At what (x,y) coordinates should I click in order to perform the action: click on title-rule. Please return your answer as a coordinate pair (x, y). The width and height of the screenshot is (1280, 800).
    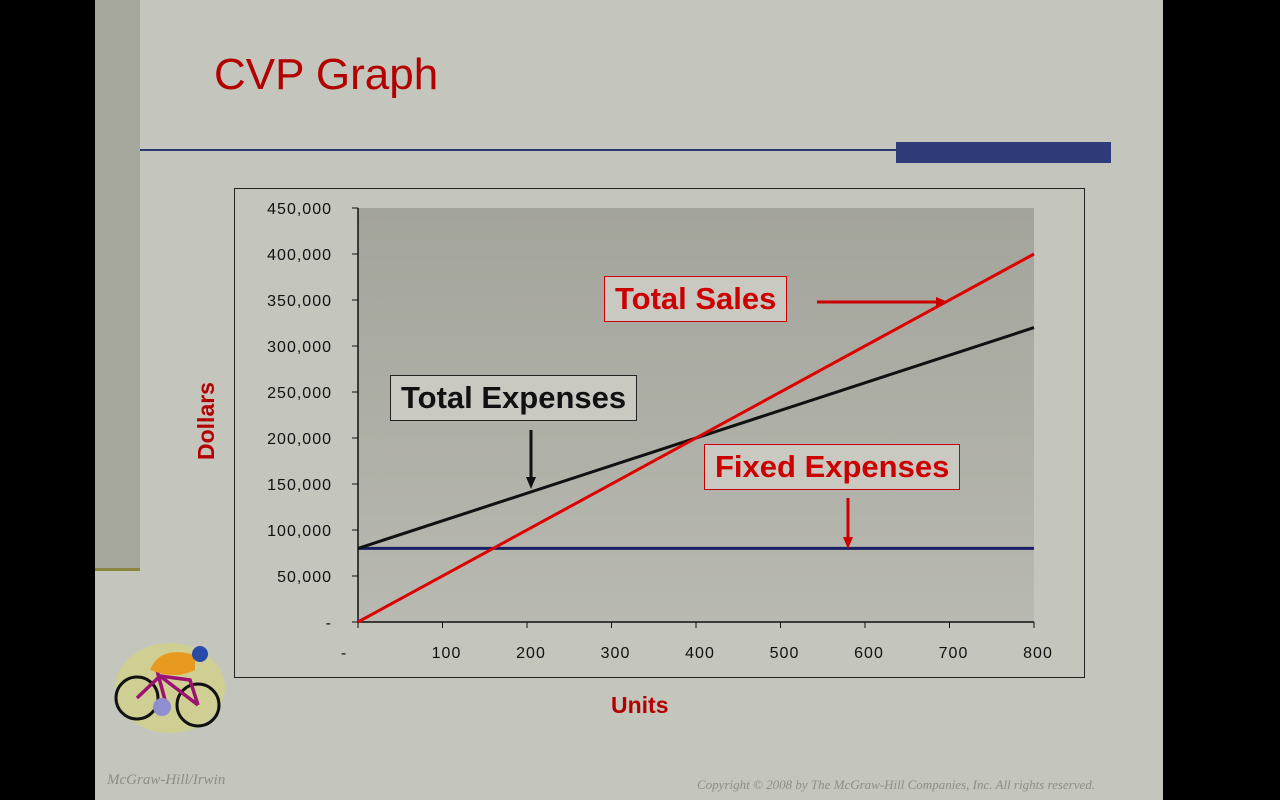
    Looking at the image, I should click on (520, 150).